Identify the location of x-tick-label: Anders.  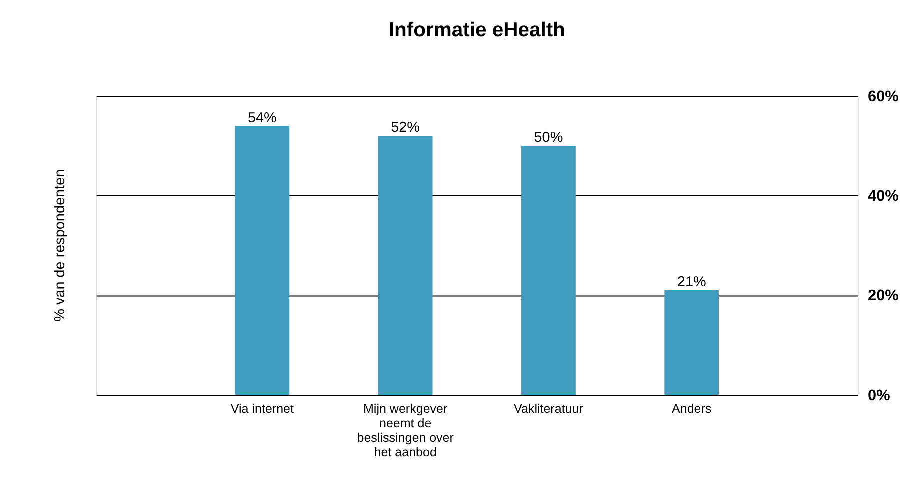
(692, 409).